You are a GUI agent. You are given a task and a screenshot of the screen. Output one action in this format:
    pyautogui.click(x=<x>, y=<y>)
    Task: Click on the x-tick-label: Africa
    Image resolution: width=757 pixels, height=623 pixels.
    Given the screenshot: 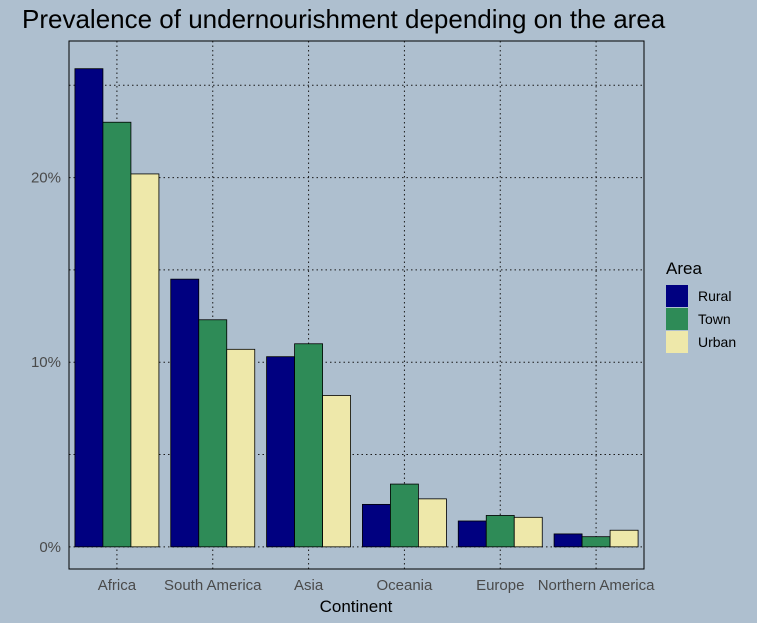 What is the action you would take?
    pyautogui.click(x=117, y=585)
    